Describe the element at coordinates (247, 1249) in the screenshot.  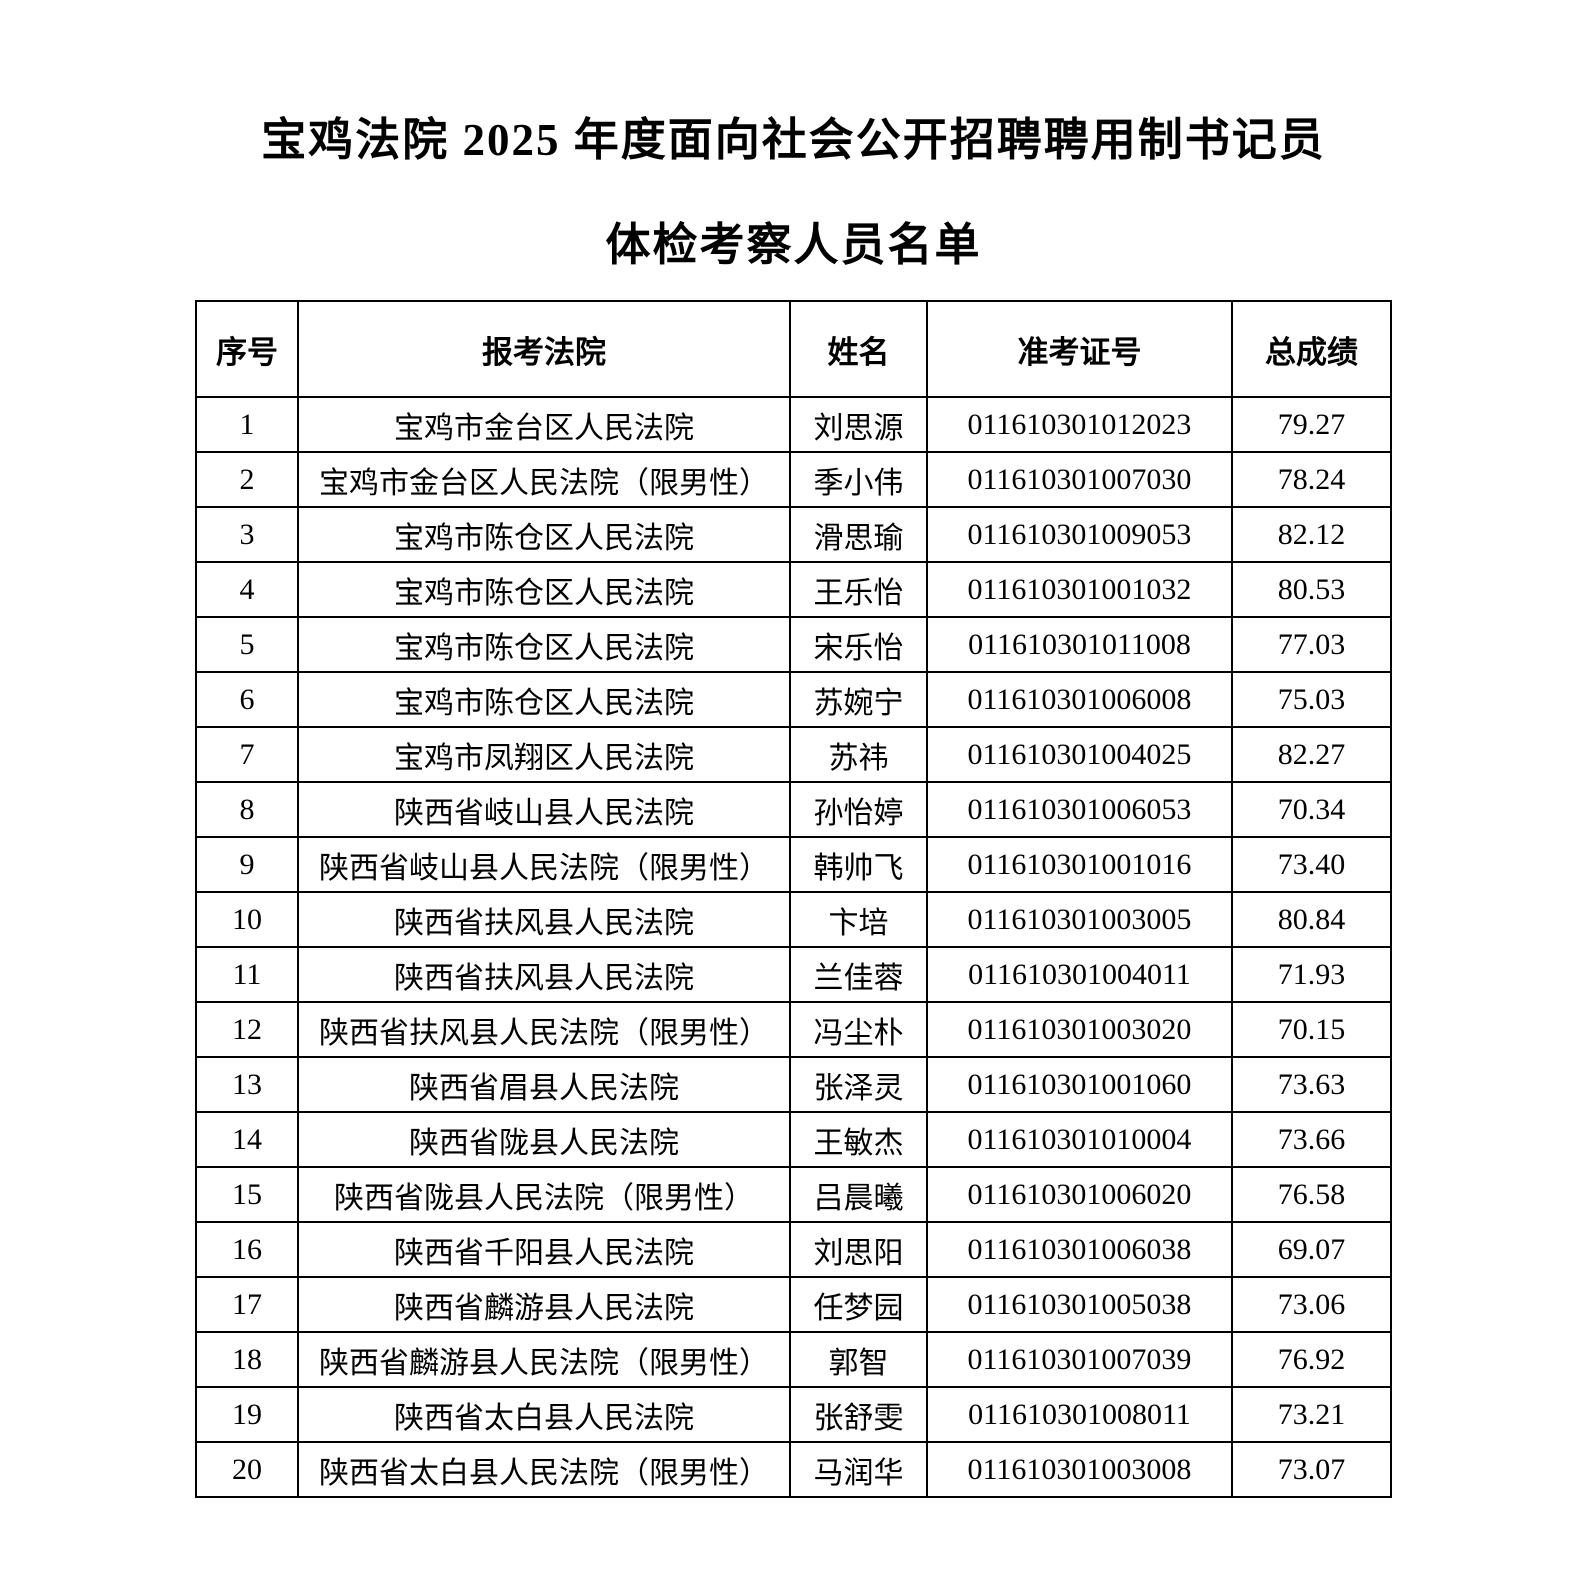
I see `cell-index: 16` at that location.